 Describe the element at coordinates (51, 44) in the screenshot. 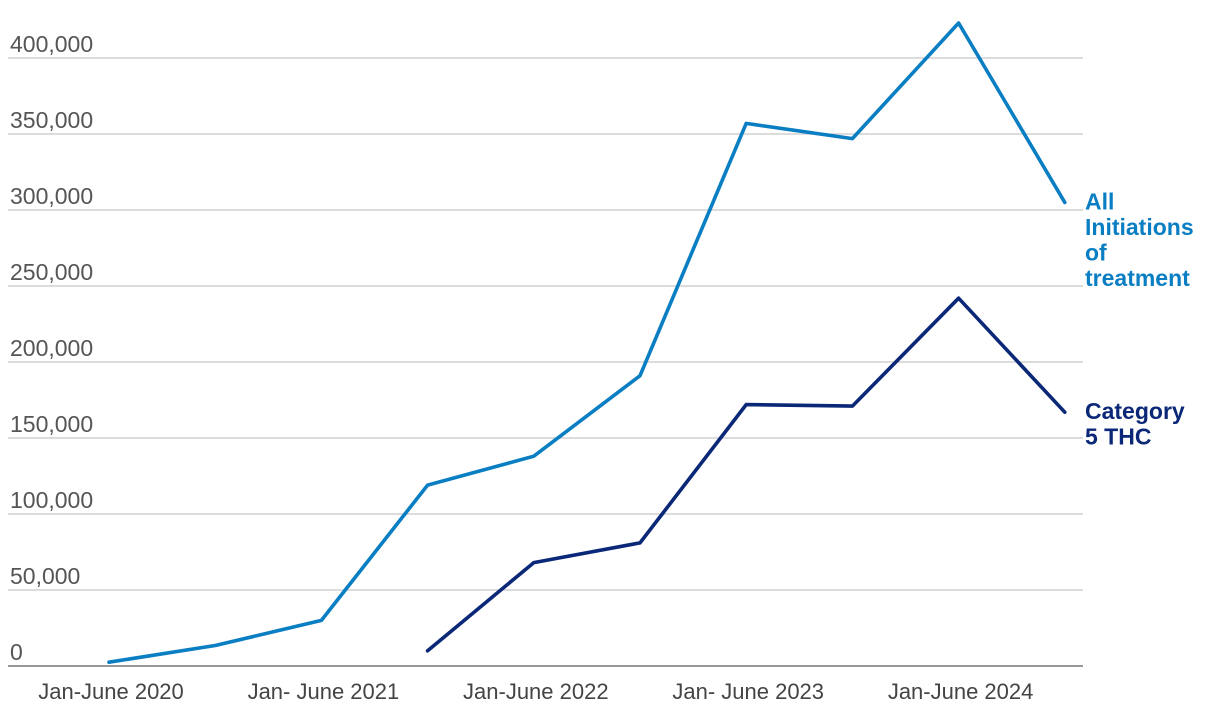

I see `y-tick-label: 400,000` at that location.